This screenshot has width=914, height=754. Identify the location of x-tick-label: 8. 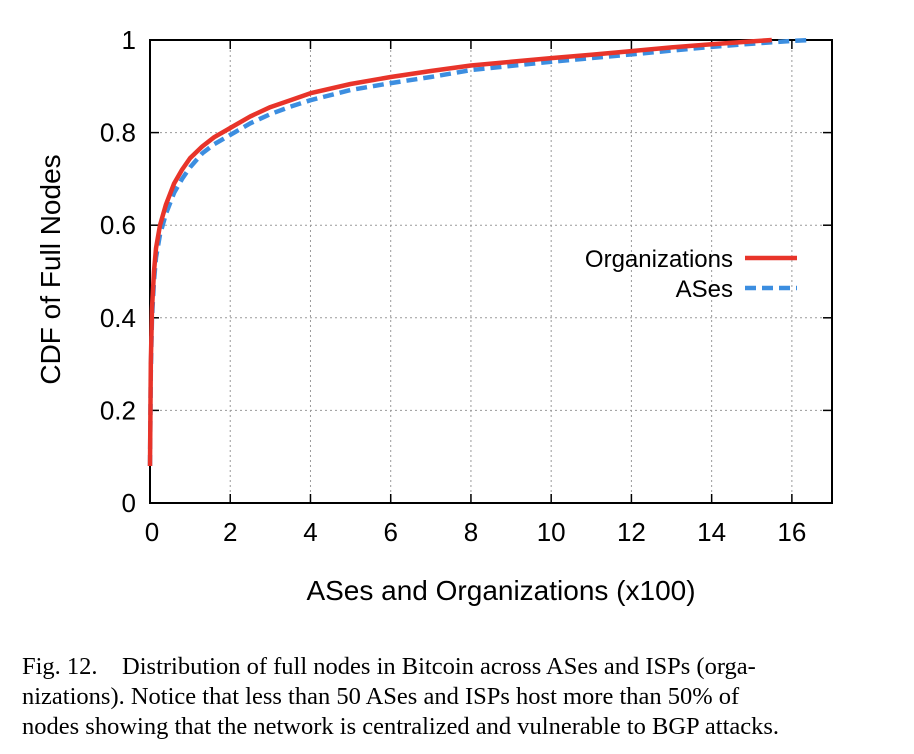
(471, 532).